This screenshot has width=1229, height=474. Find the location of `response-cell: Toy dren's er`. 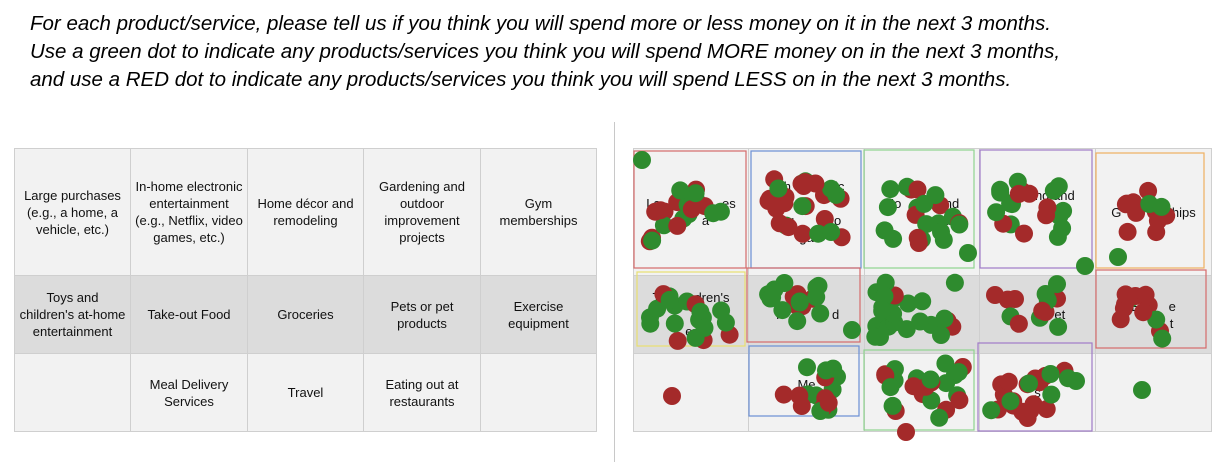

response-cell: Toy dren's er is located at coordinates (691, 314).